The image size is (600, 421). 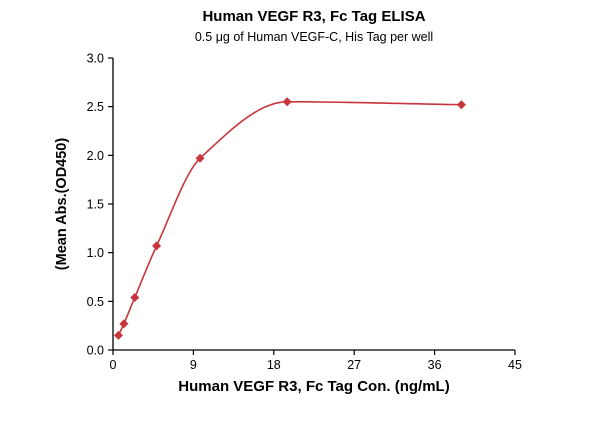 What do you see at coordinates (95, 107) in the screenshot?
I see `y-tick-label: 2.5` at bounding box center [95, 107].